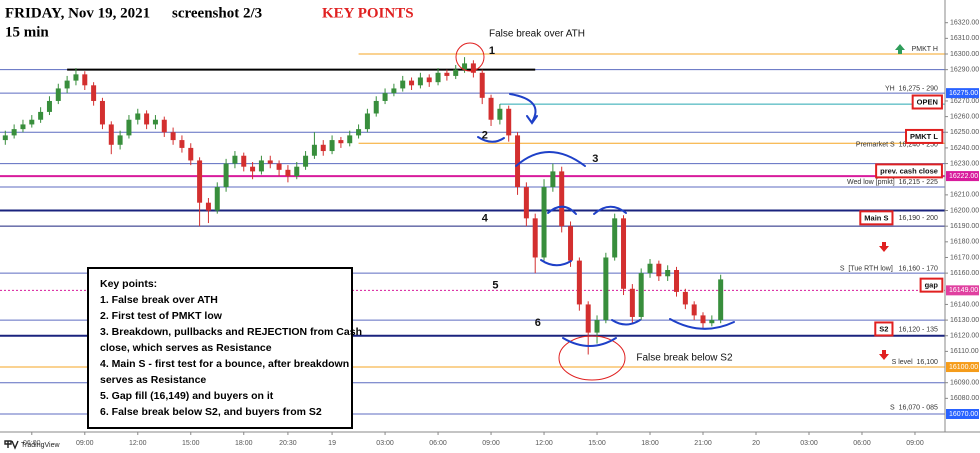 This screenshot has width=980, height=453. What do you see at coordinates (964, 163) in the screenshot?
I see `y-tick-label: 16230.00` at bounding box center [964, 163].